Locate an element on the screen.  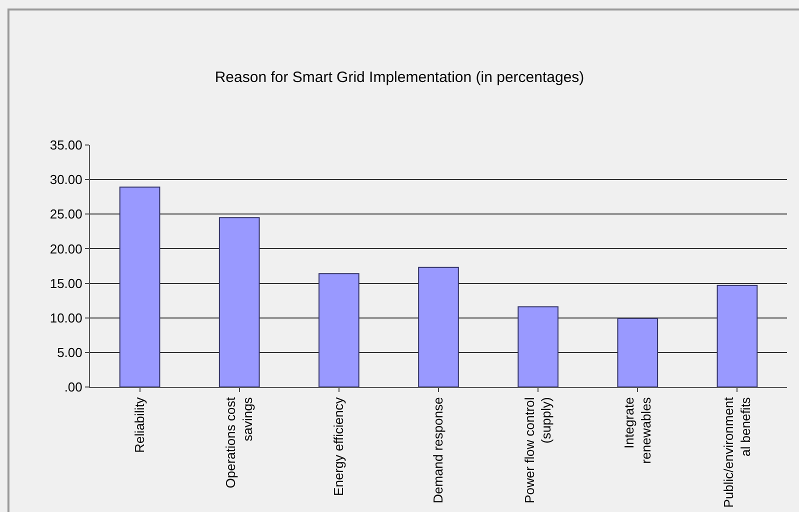
x-tick-label: Demand response is located at coordinates (438, 450).